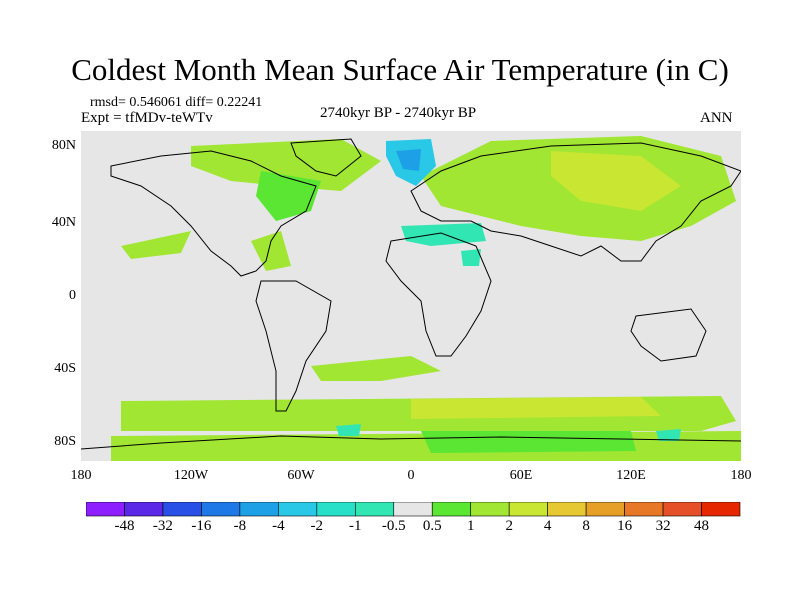 This screenshot has height=600, width=800. Describe the element at coordinates (63, 145) in the screenshot. I see `lat-label-80n: 80N` at that location.